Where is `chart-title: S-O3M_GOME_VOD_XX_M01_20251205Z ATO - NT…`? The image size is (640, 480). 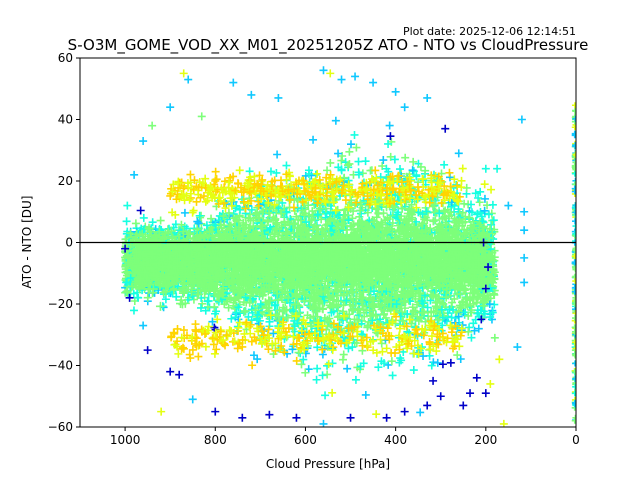 chart-title: S-O3M_GOME_VOD_XX_M01_20251205Z ATO - NT… is located at coordinates (328, 45).